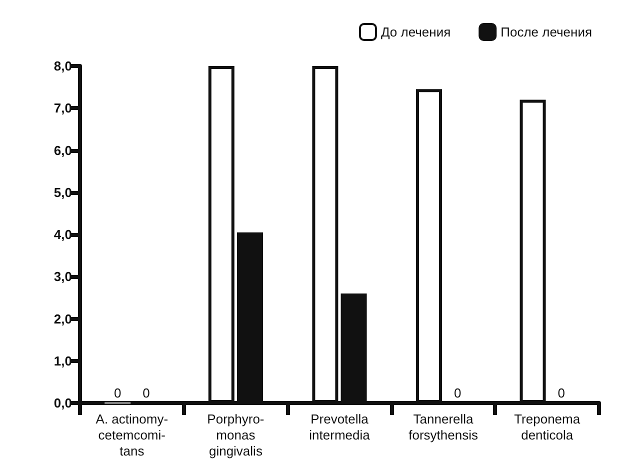 This screenshot has width=635, height=473. What do you see at coordinates (546, 32) in the screenshot?
I see `legend-label: После лечения` at bounding box center [546, 32].